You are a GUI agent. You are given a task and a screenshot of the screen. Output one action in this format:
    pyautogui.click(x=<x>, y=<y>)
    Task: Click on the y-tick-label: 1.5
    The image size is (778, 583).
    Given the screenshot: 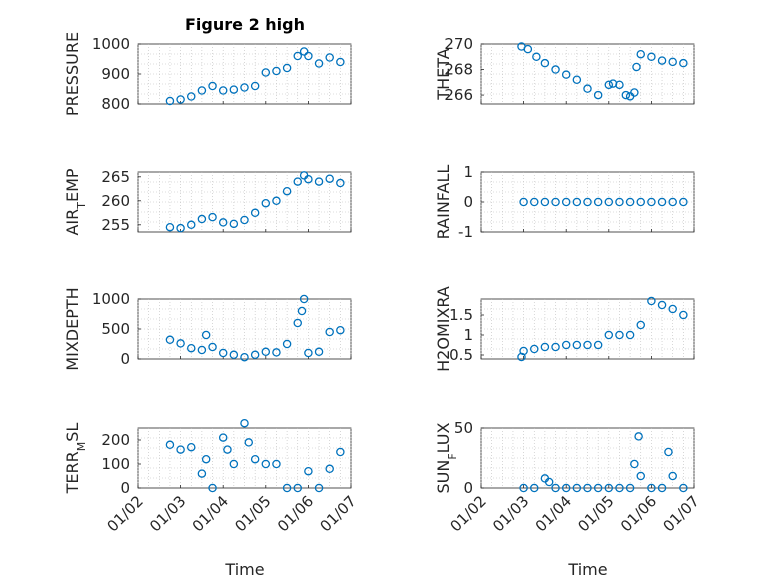 What is the action you would take?
    pyautogui.click(x=461, y=315)
    